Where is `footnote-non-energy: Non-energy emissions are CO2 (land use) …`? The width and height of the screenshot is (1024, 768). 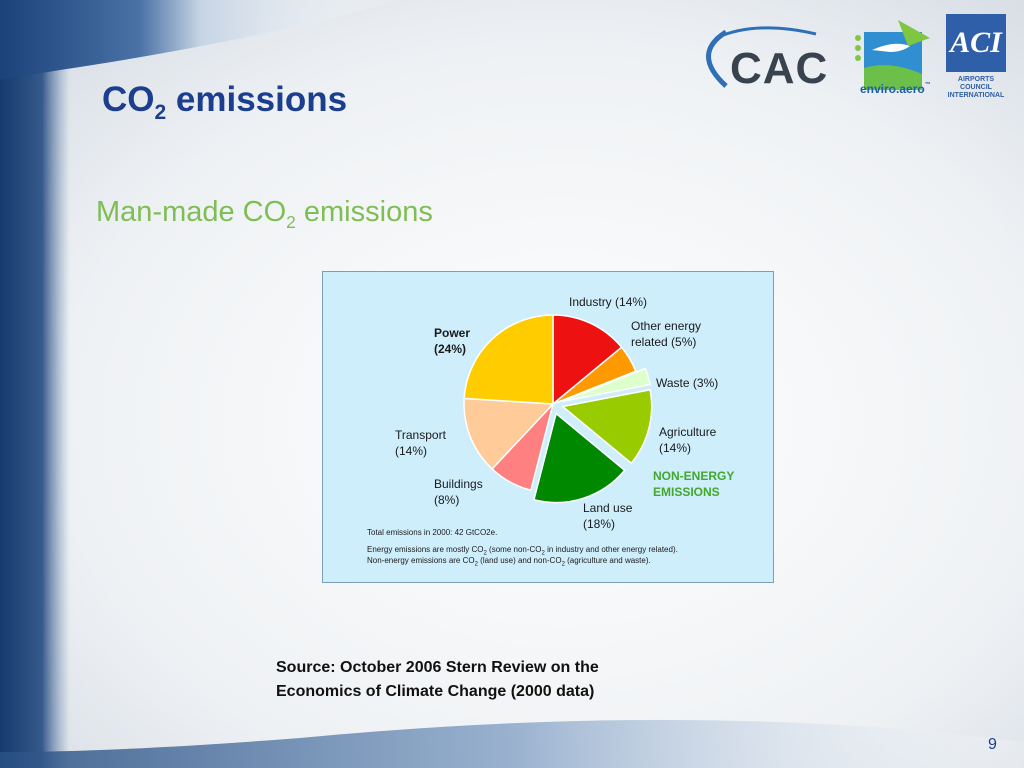 footnote-non-energy: Non-energy emissions are CO2 (land use) … is located at coordinates (509, 562).